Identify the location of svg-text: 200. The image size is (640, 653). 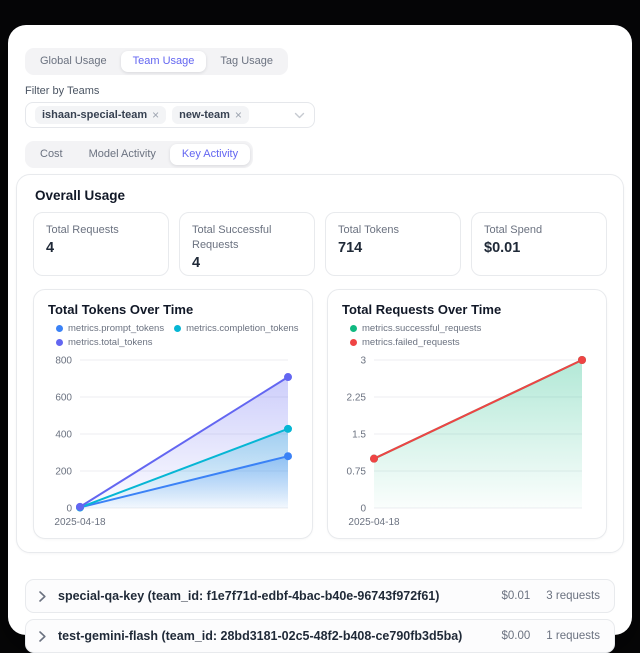
(63, 472).